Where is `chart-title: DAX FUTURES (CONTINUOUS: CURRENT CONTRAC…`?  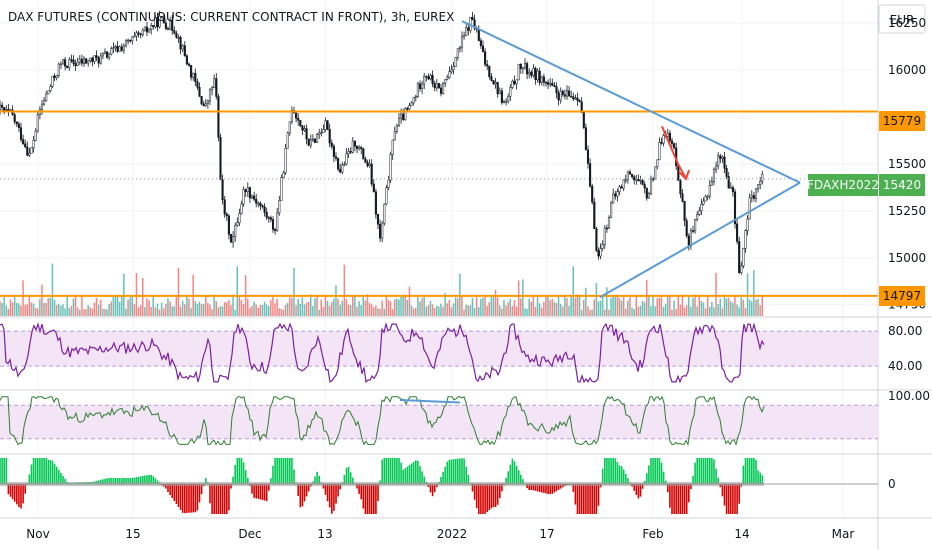 chart-title: DAX FUTURES (CONTINUOUS: CURRENT CONTRAC… is located at coordinates (231, 17).